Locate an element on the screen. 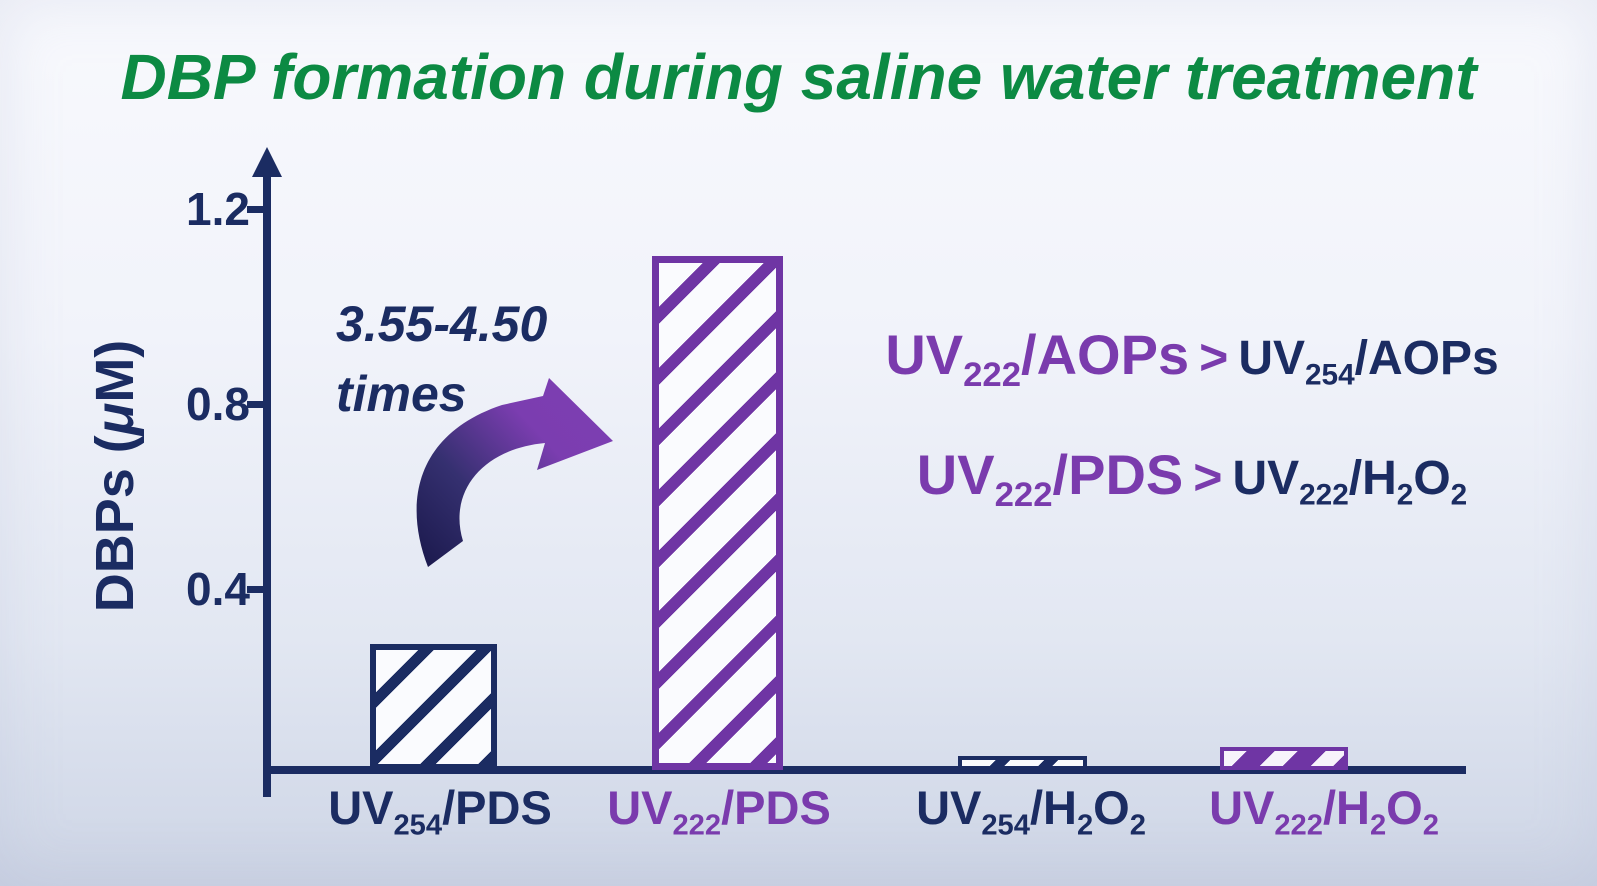 The image size is (1597, 886). y-axis-title: DBPs (μM) is located at coordinates (115, 476).